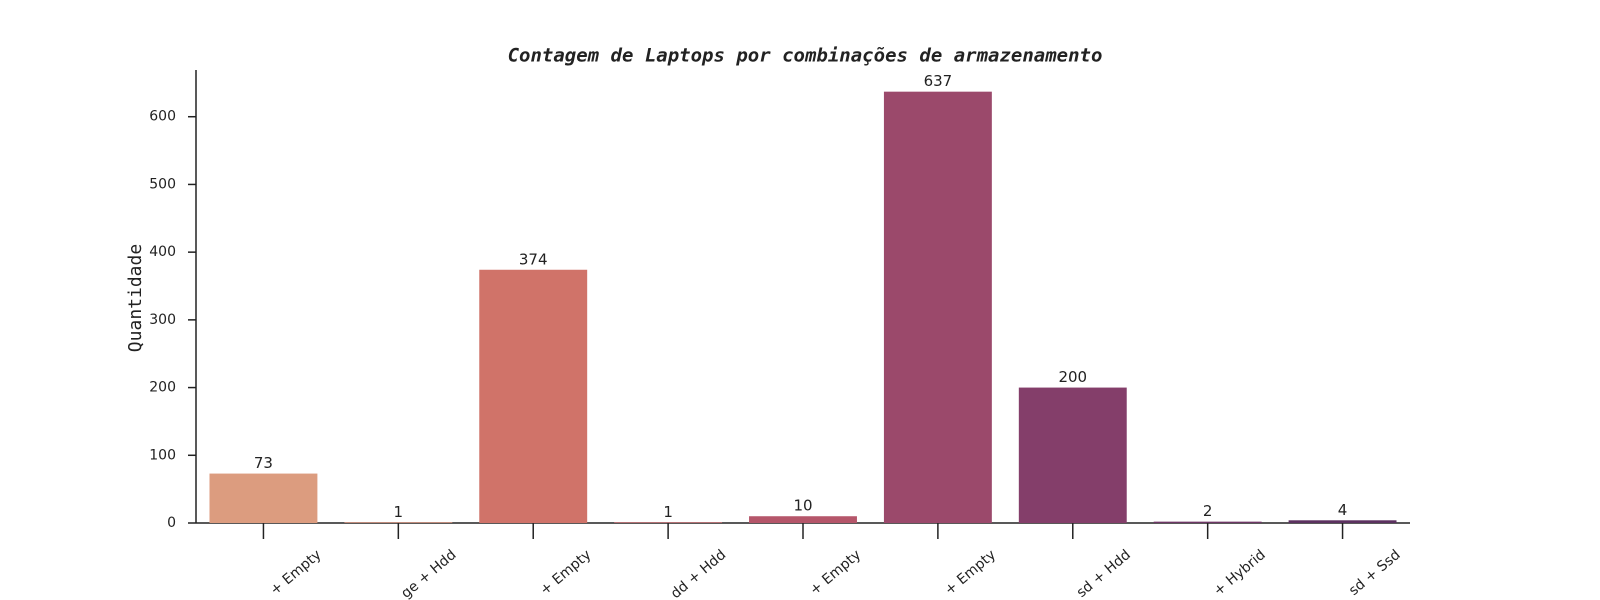  What do you see at coordinates (1104, 573) in the screenshot?
I see `x-tick-label: sd + Hdd` at bounding box center [1104, 573].